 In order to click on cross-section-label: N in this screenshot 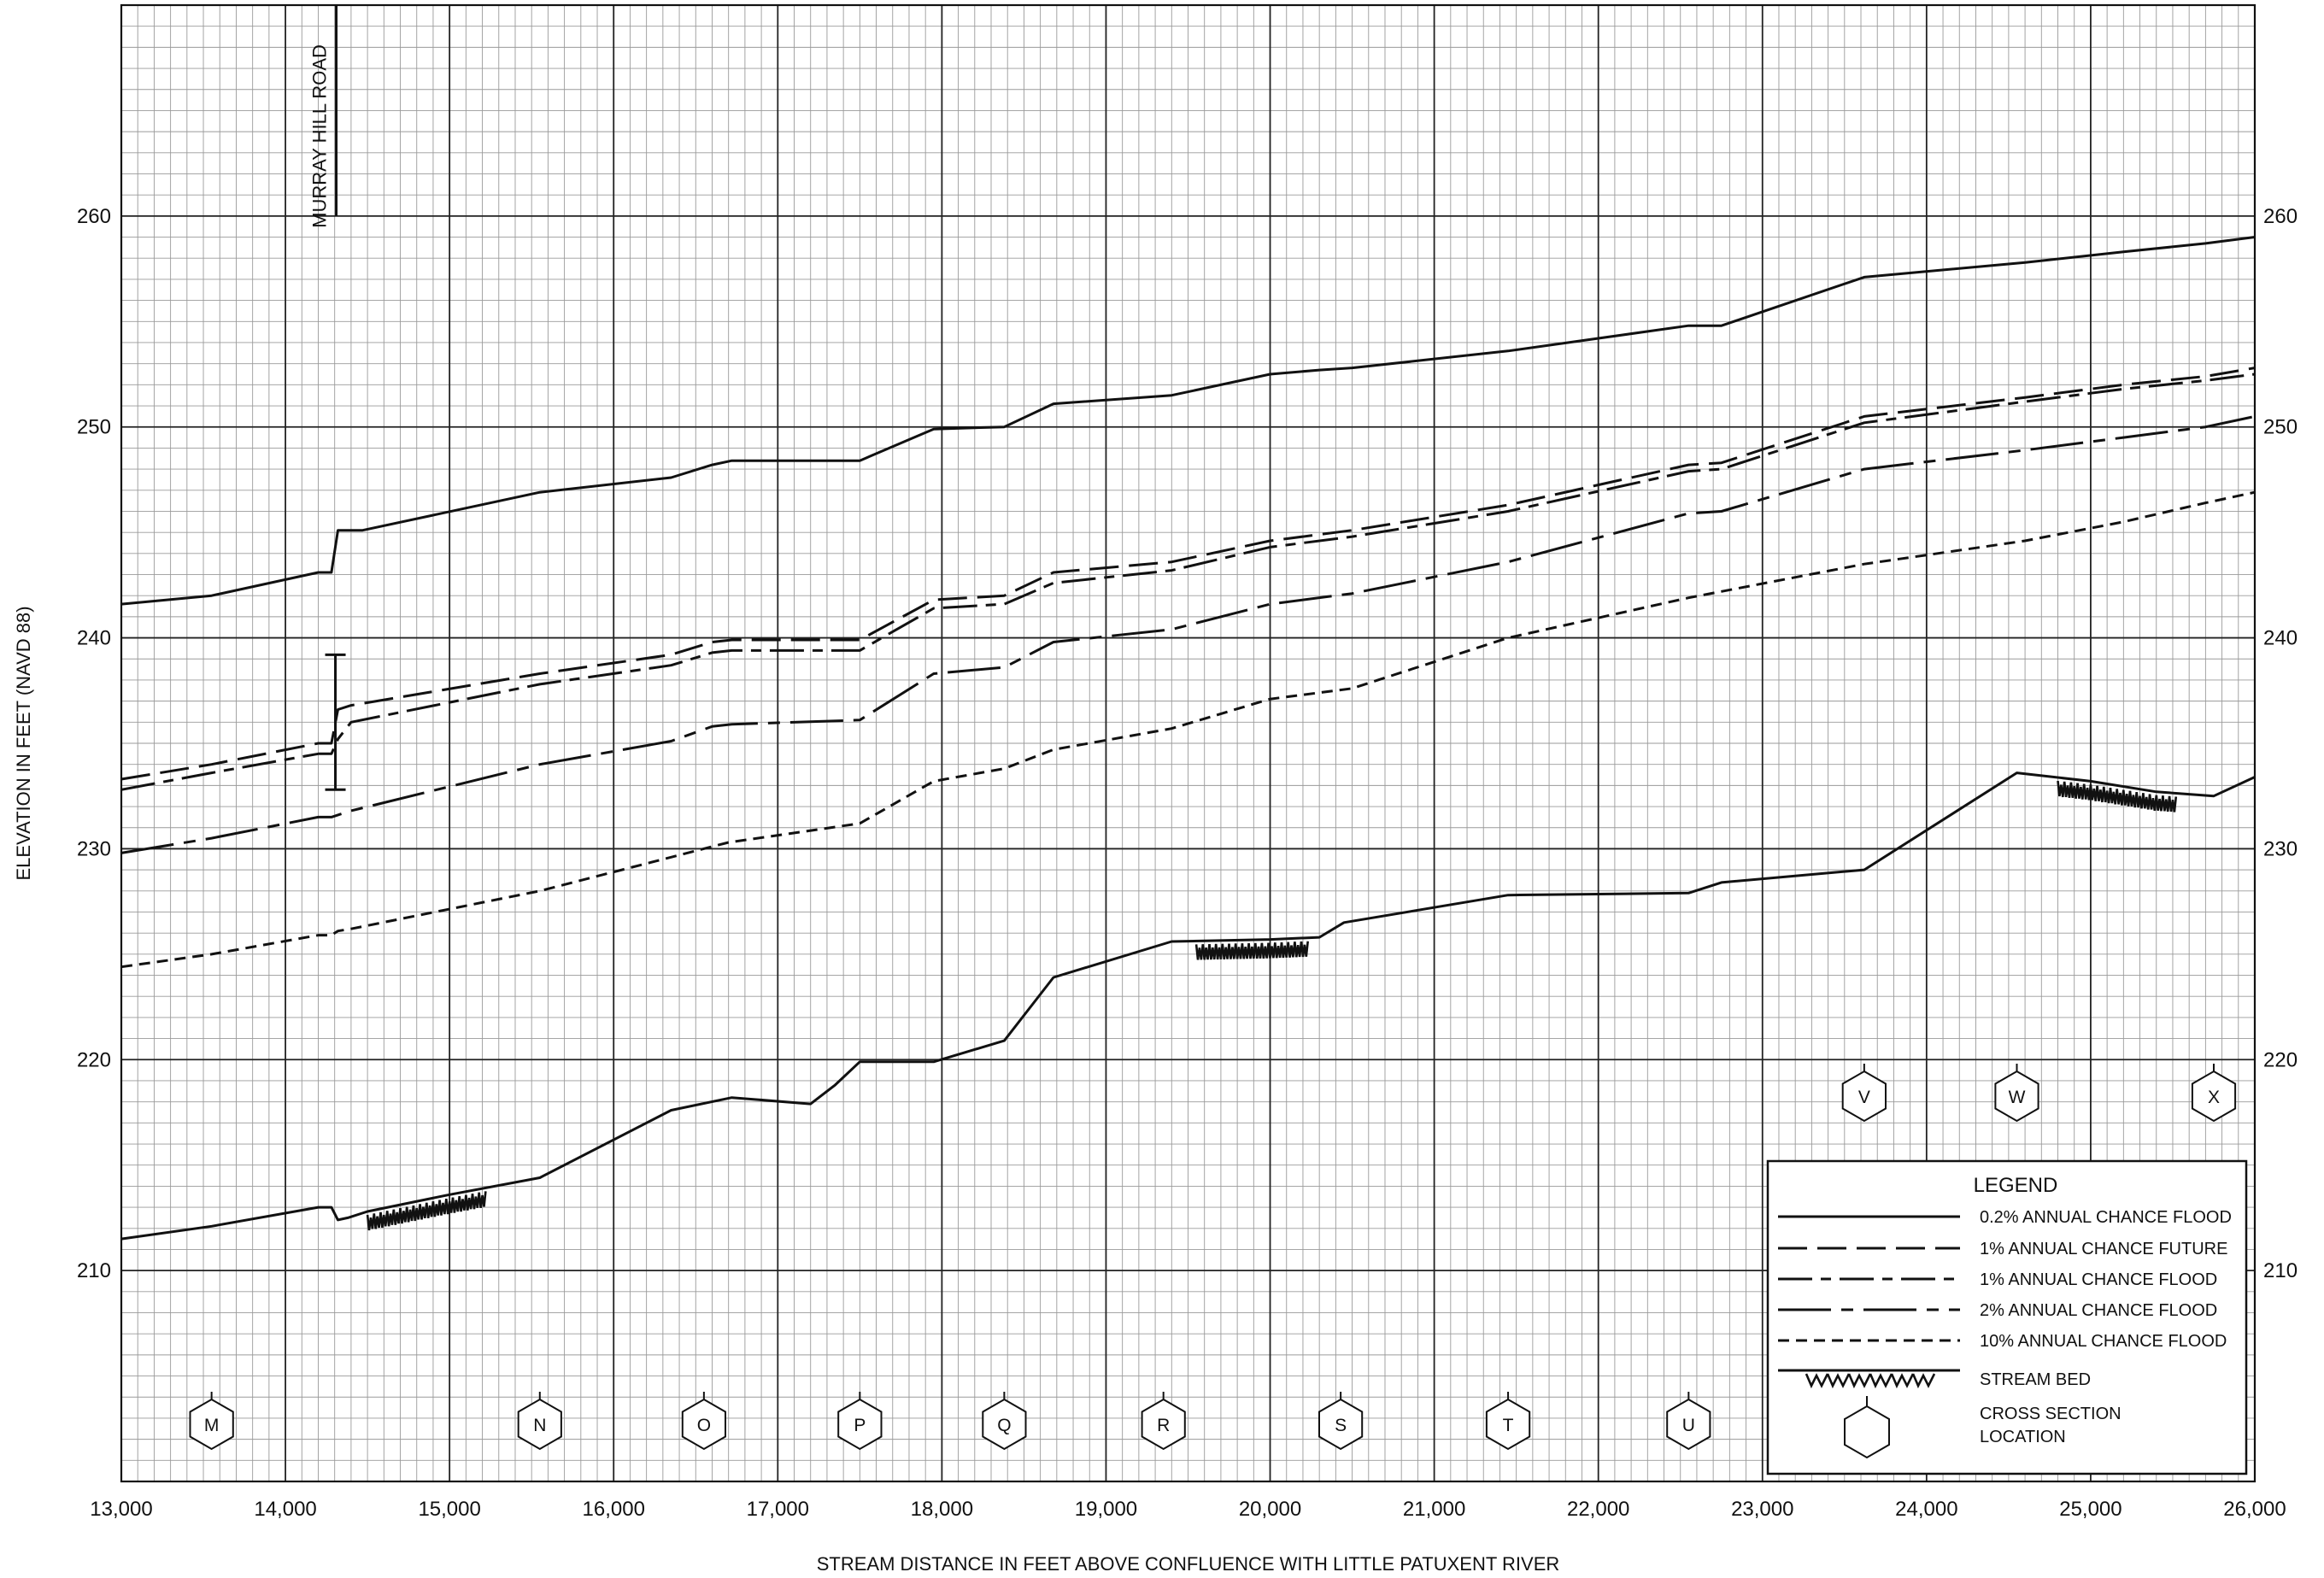, I will do `click(539, 1425)`.